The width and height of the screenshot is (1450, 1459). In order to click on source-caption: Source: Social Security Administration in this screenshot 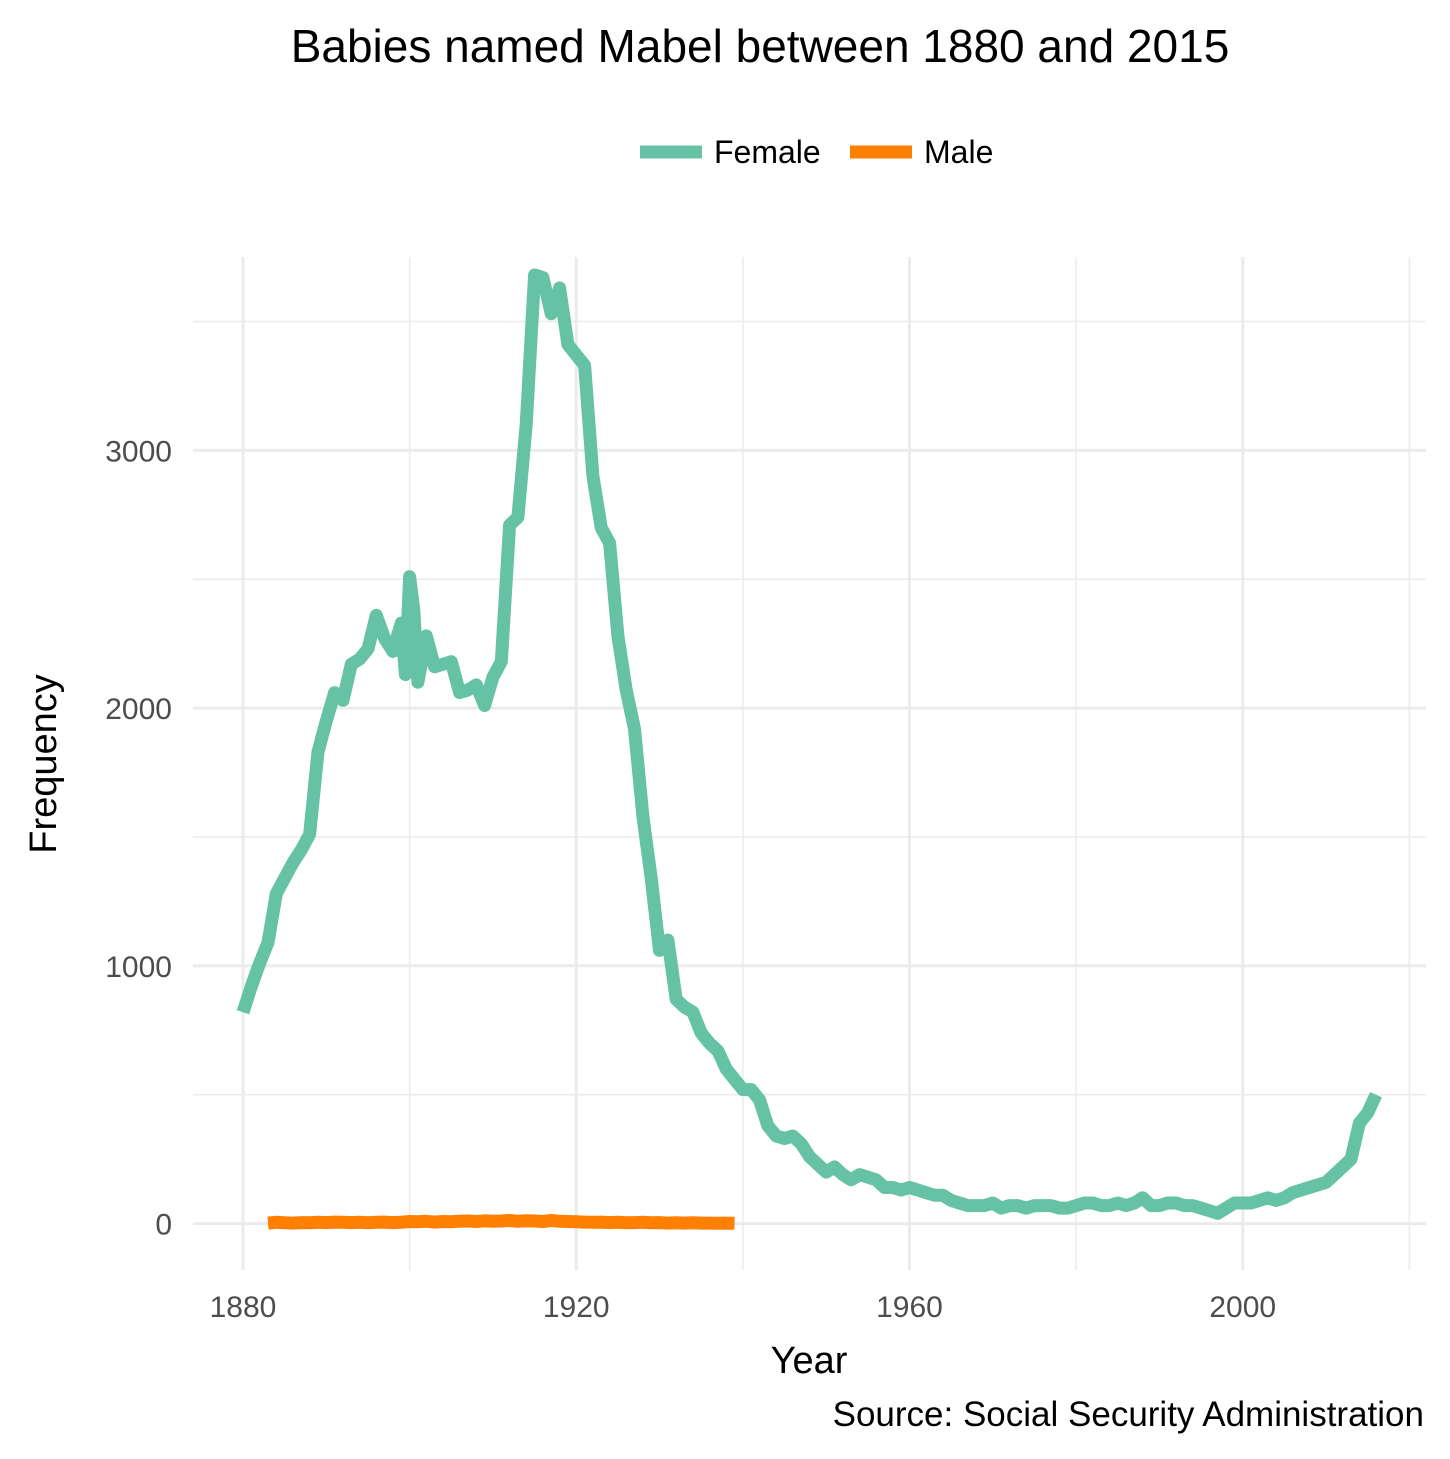, I will do `click(1128, 1414)`.